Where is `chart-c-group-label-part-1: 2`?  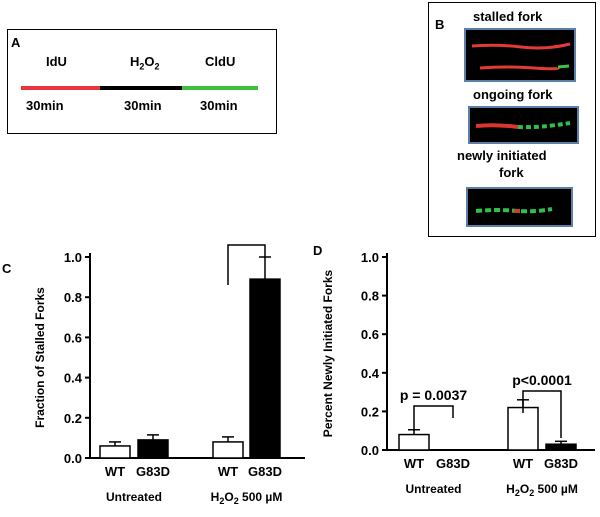 chart-c-group-label-part-1: 2 is located at coordinates (221, 501).